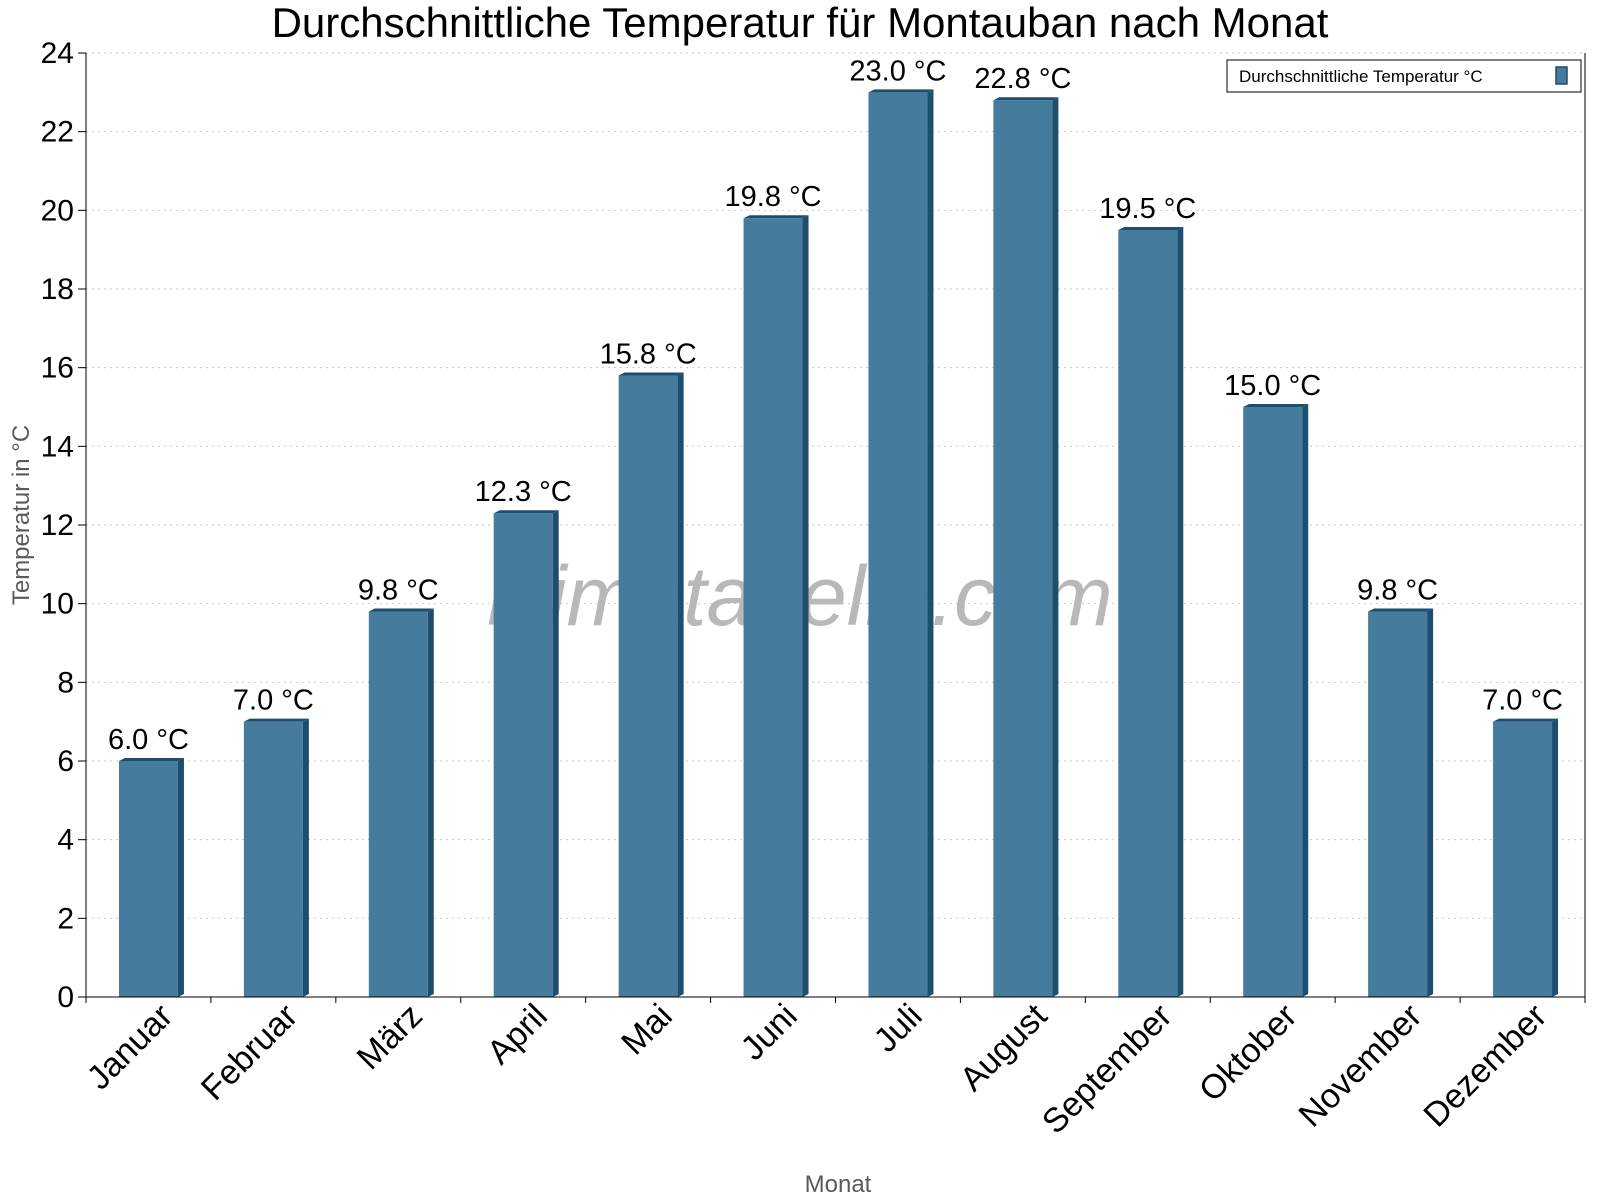 The width and height of the screenshot is (1600, 1200). I want to click on x-tick-label: Februar, so click(249, 1052).